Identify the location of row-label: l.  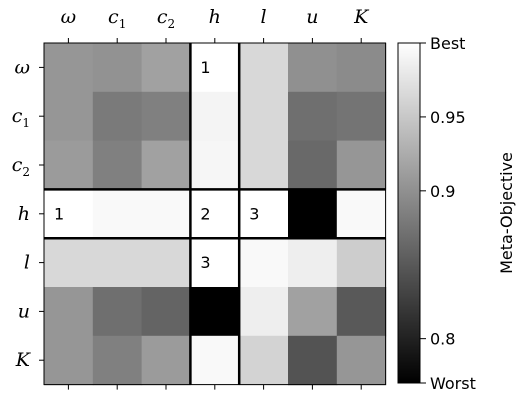
(27, 263).